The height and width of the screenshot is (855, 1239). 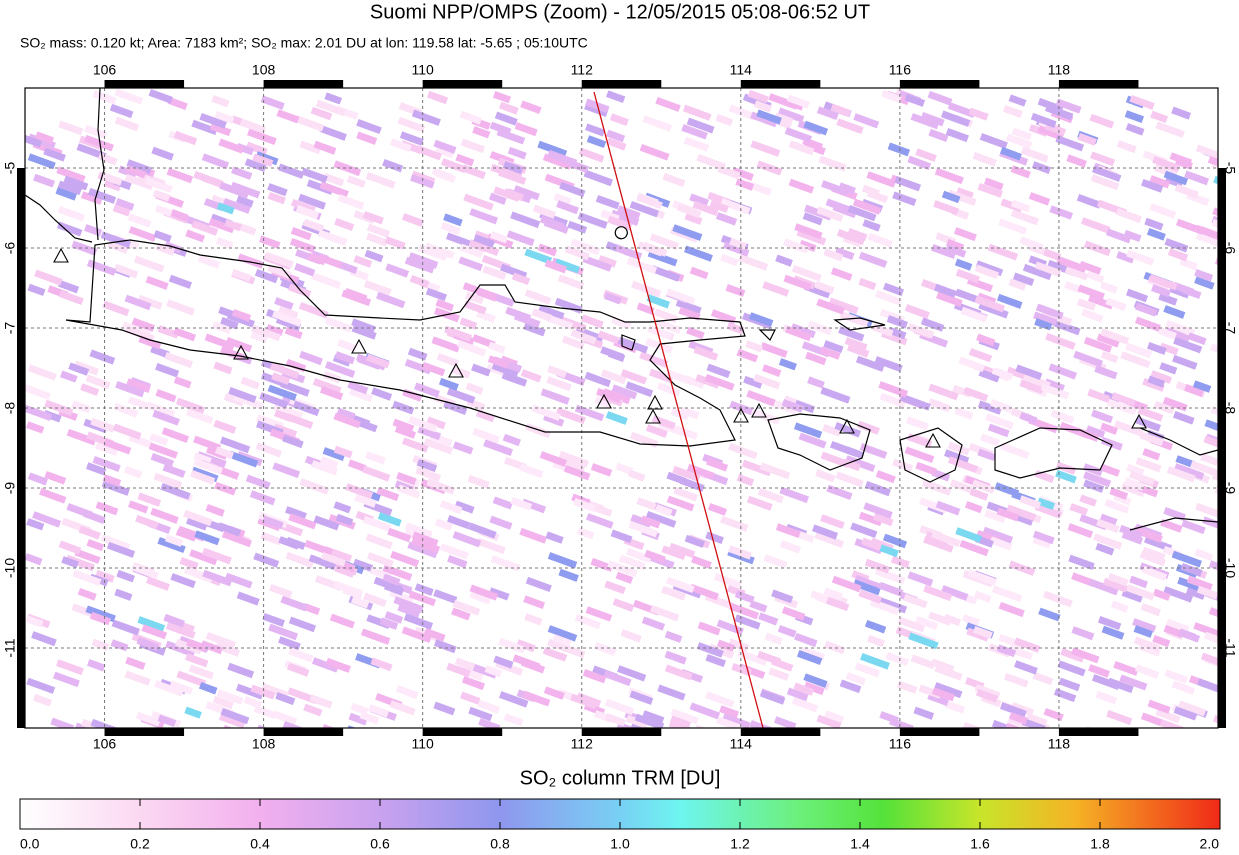 I want to click on coastline, so click(x=931, y=455).